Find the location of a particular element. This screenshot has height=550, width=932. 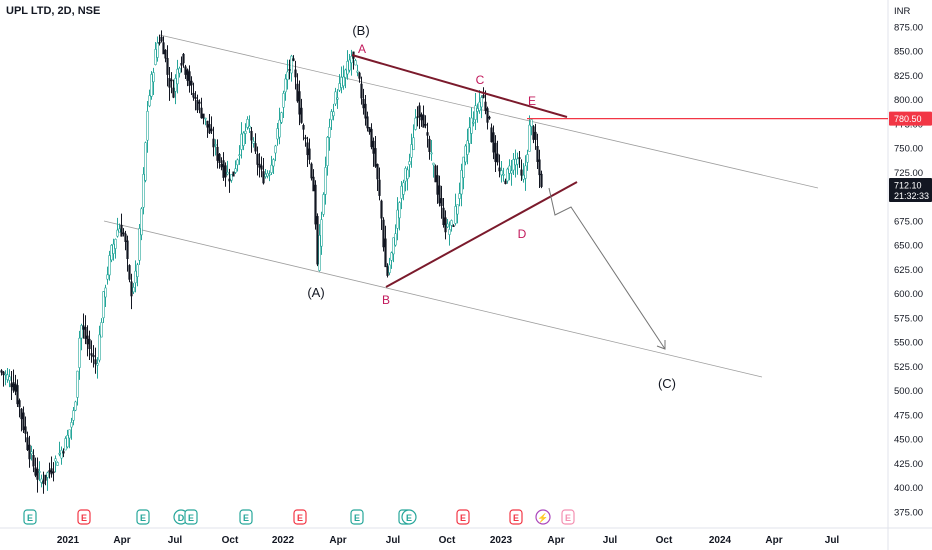

wave-label: B is located at coordinates (386, 300).